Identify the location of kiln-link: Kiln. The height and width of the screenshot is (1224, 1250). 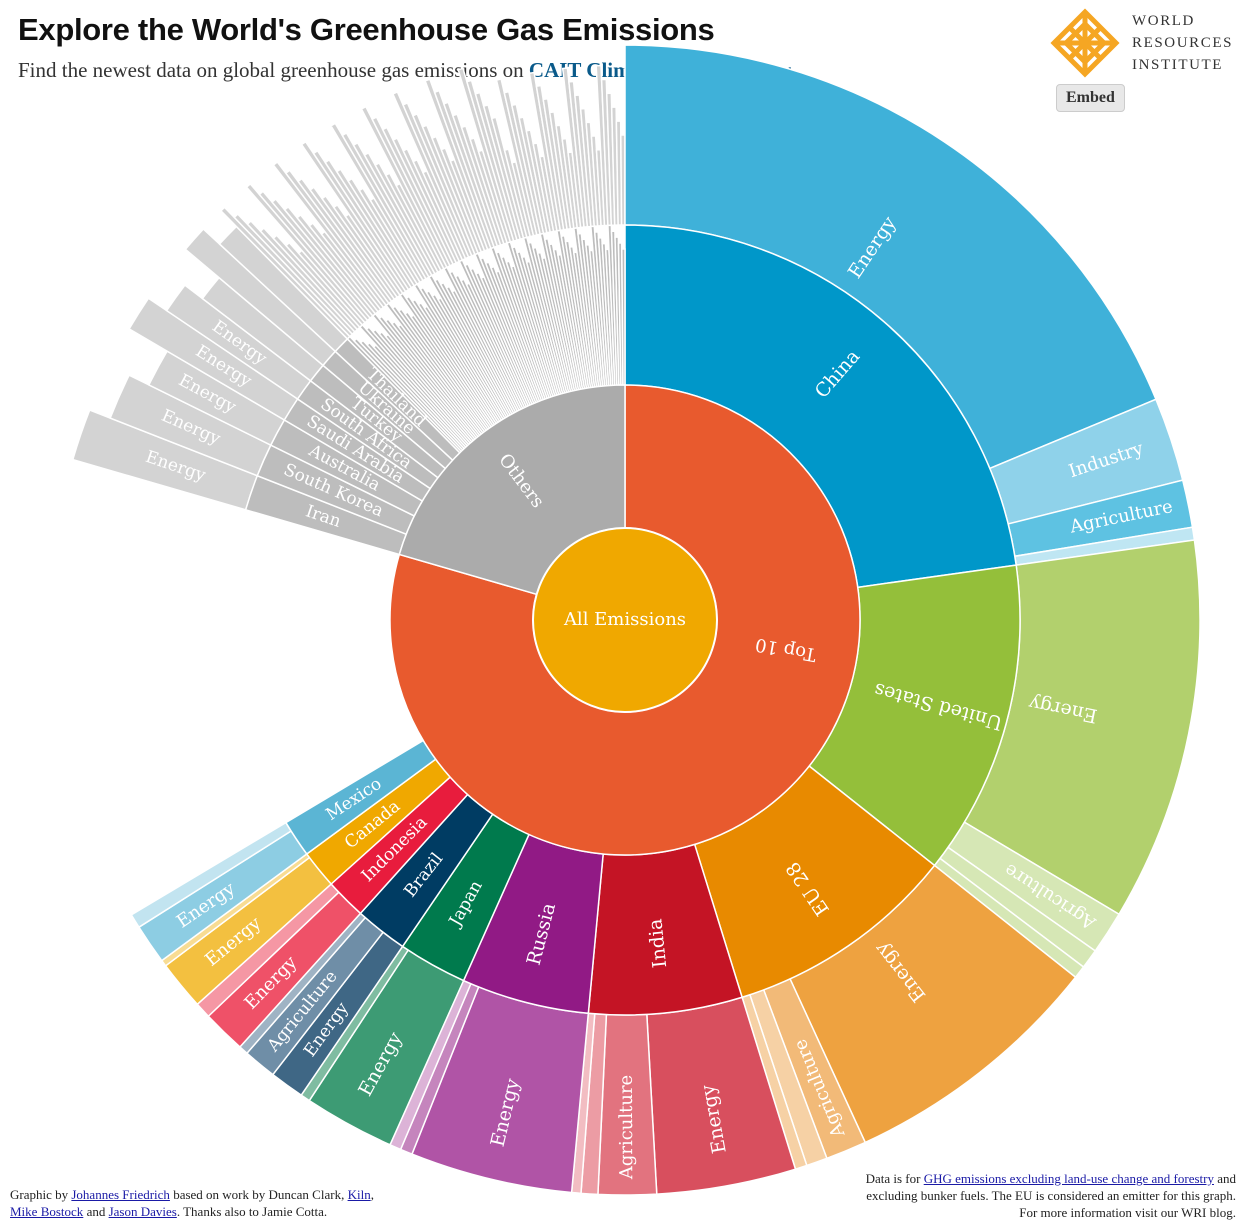
(359, 1194).